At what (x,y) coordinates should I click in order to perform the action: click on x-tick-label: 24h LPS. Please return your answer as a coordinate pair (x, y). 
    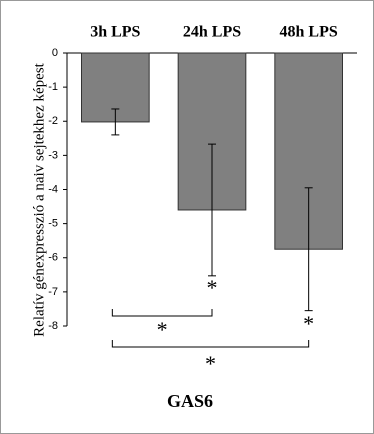
    Looking at the image, I should click on (212, 32).